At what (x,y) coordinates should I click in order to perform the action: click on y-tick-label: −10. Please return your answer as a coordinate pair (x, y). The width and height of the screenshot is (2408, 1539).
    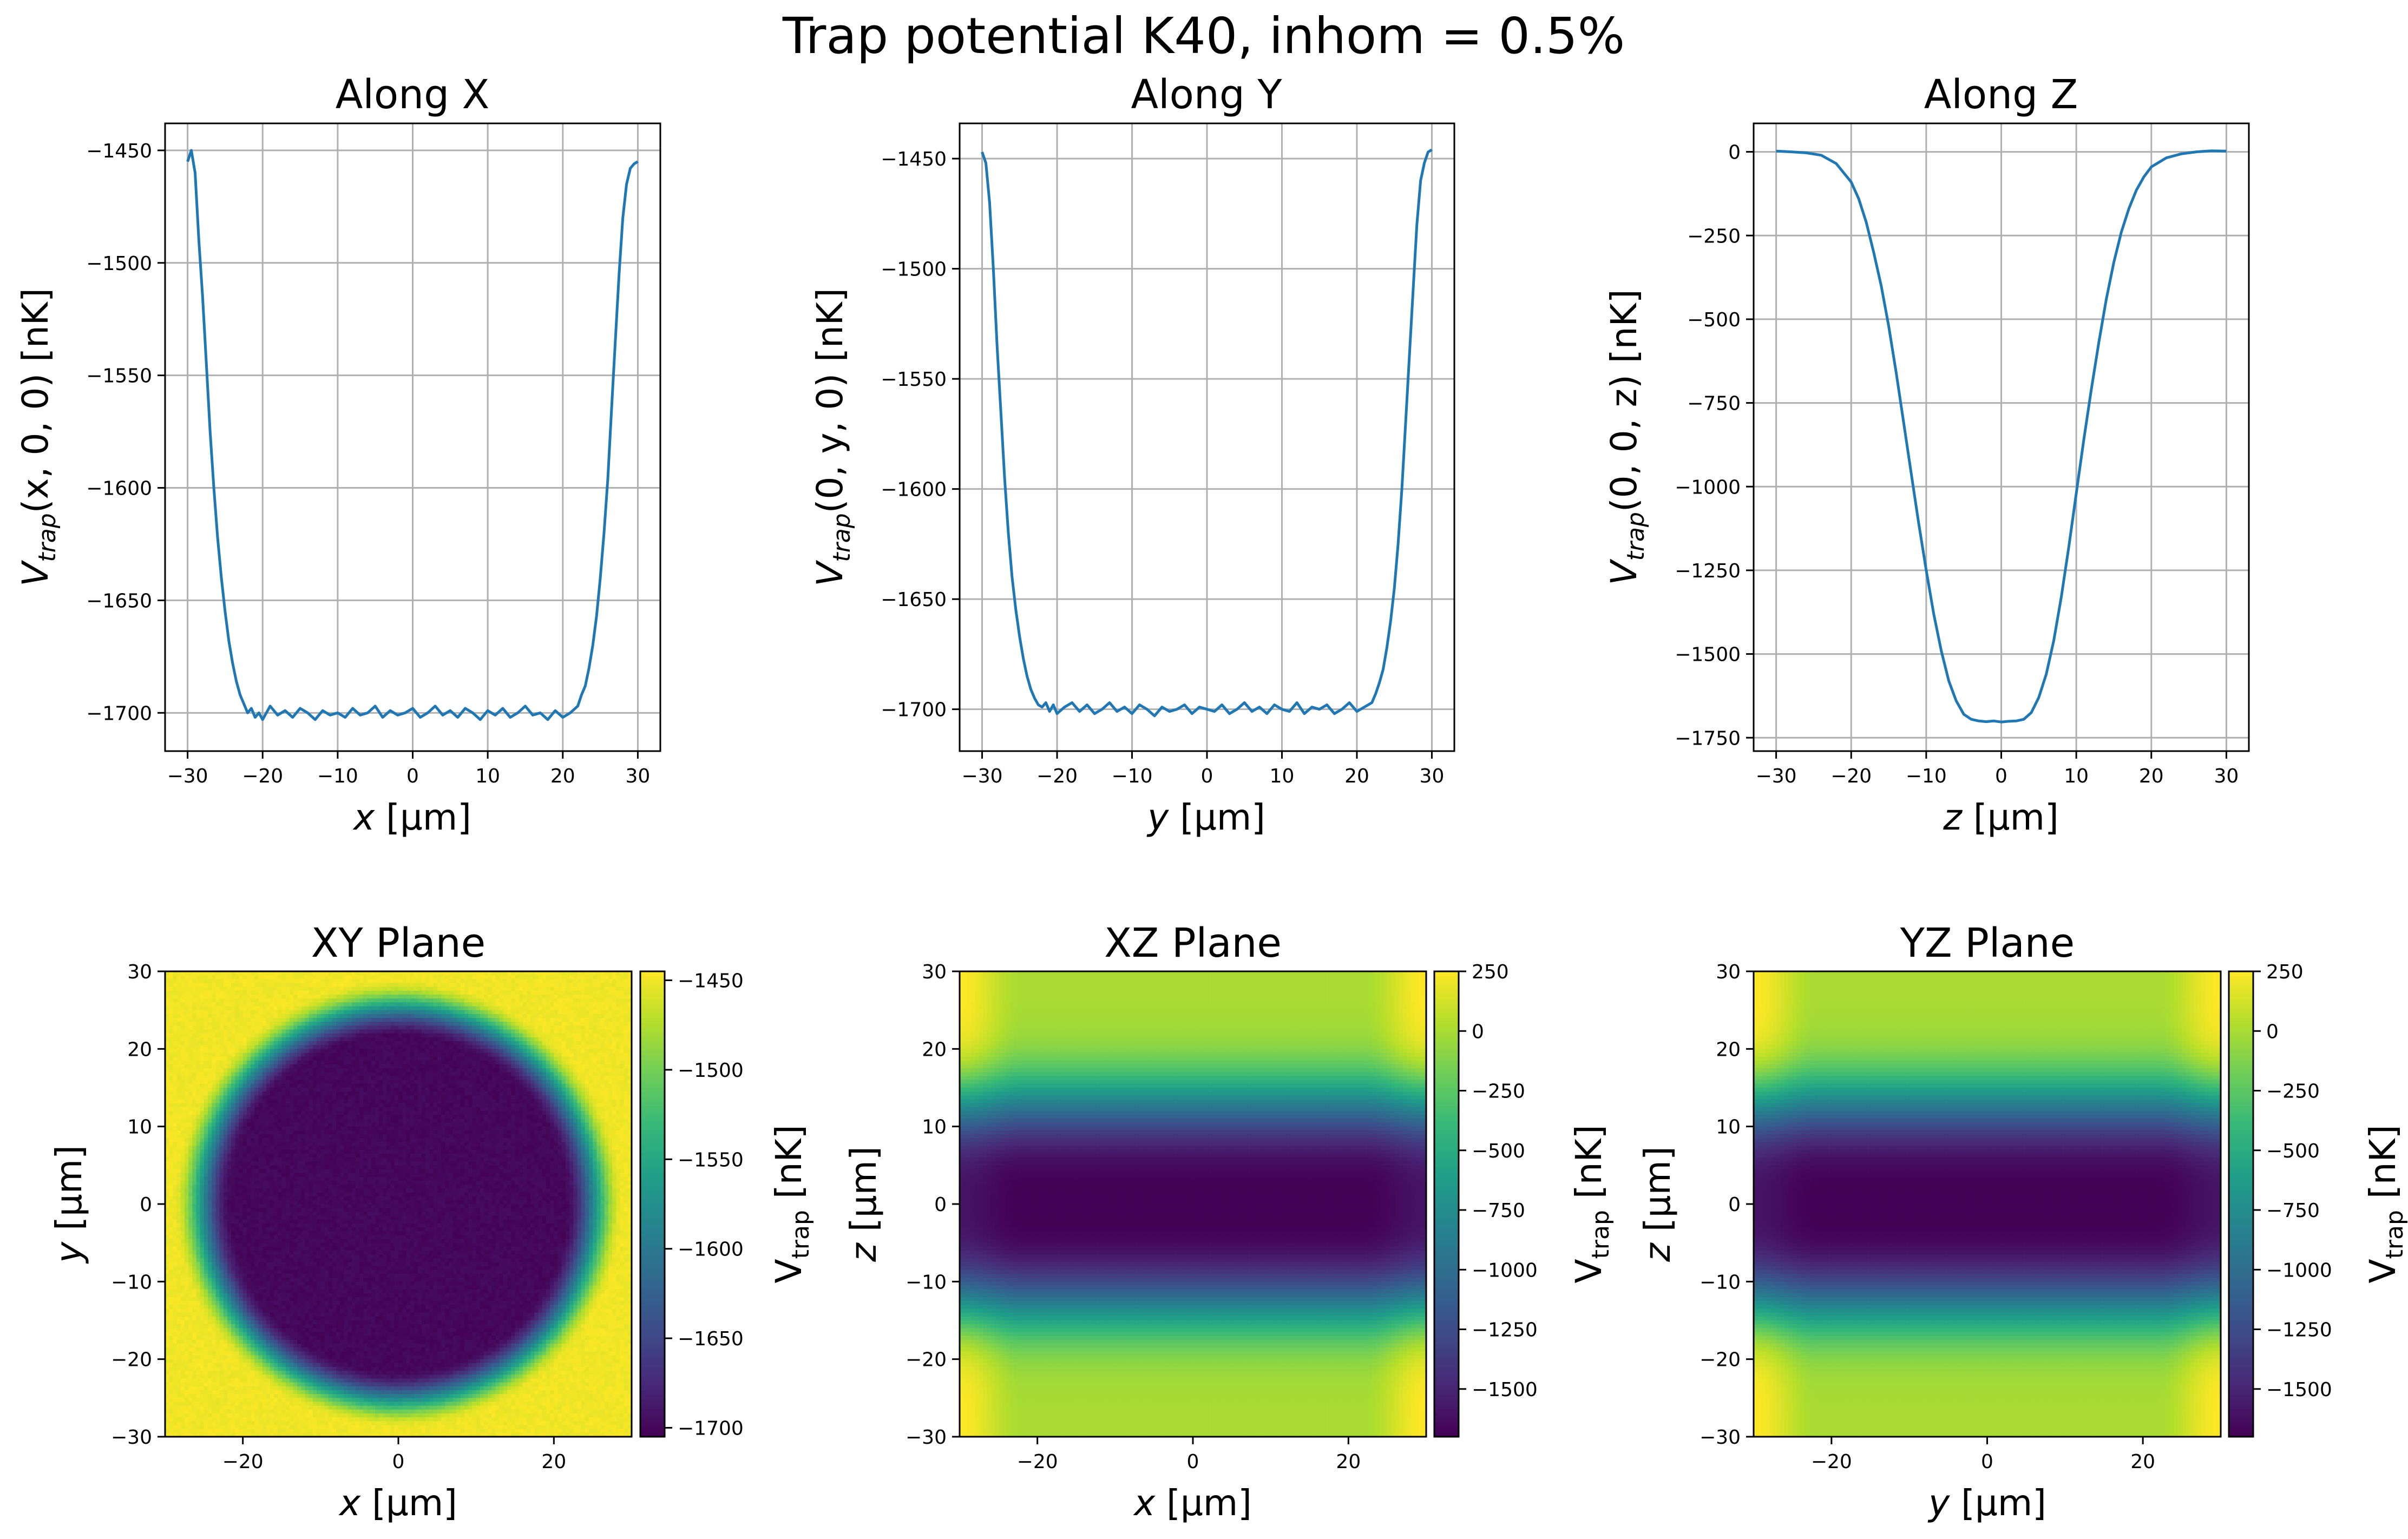
    Looking at the image, I should click on (927, 1282).